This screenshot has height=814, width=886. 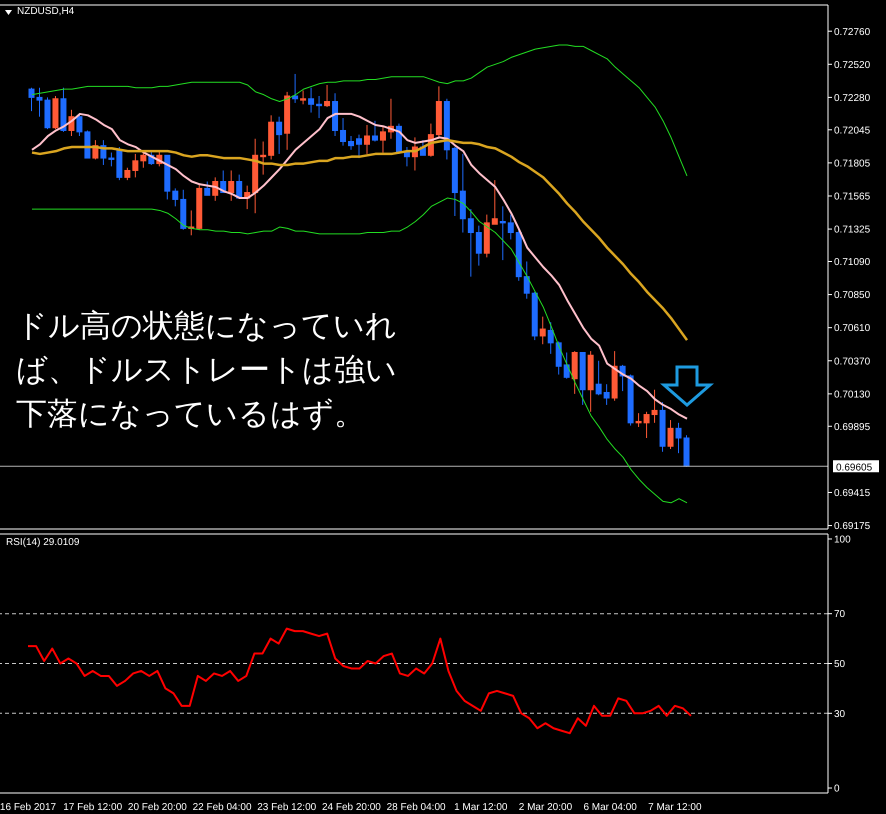 I want to click on y-tick-label: 0.71565, so click(x=852, y=197).